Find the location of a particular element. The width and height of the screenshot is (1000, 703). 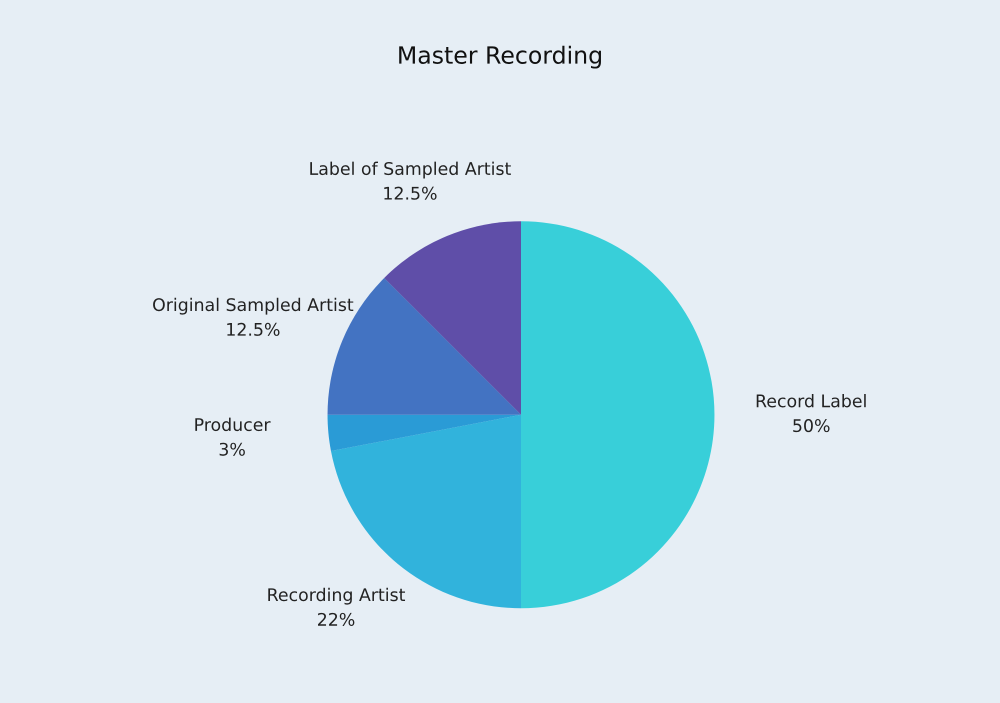

slice-label: Label of Sampled Artist is located at coordinates (410, 170).